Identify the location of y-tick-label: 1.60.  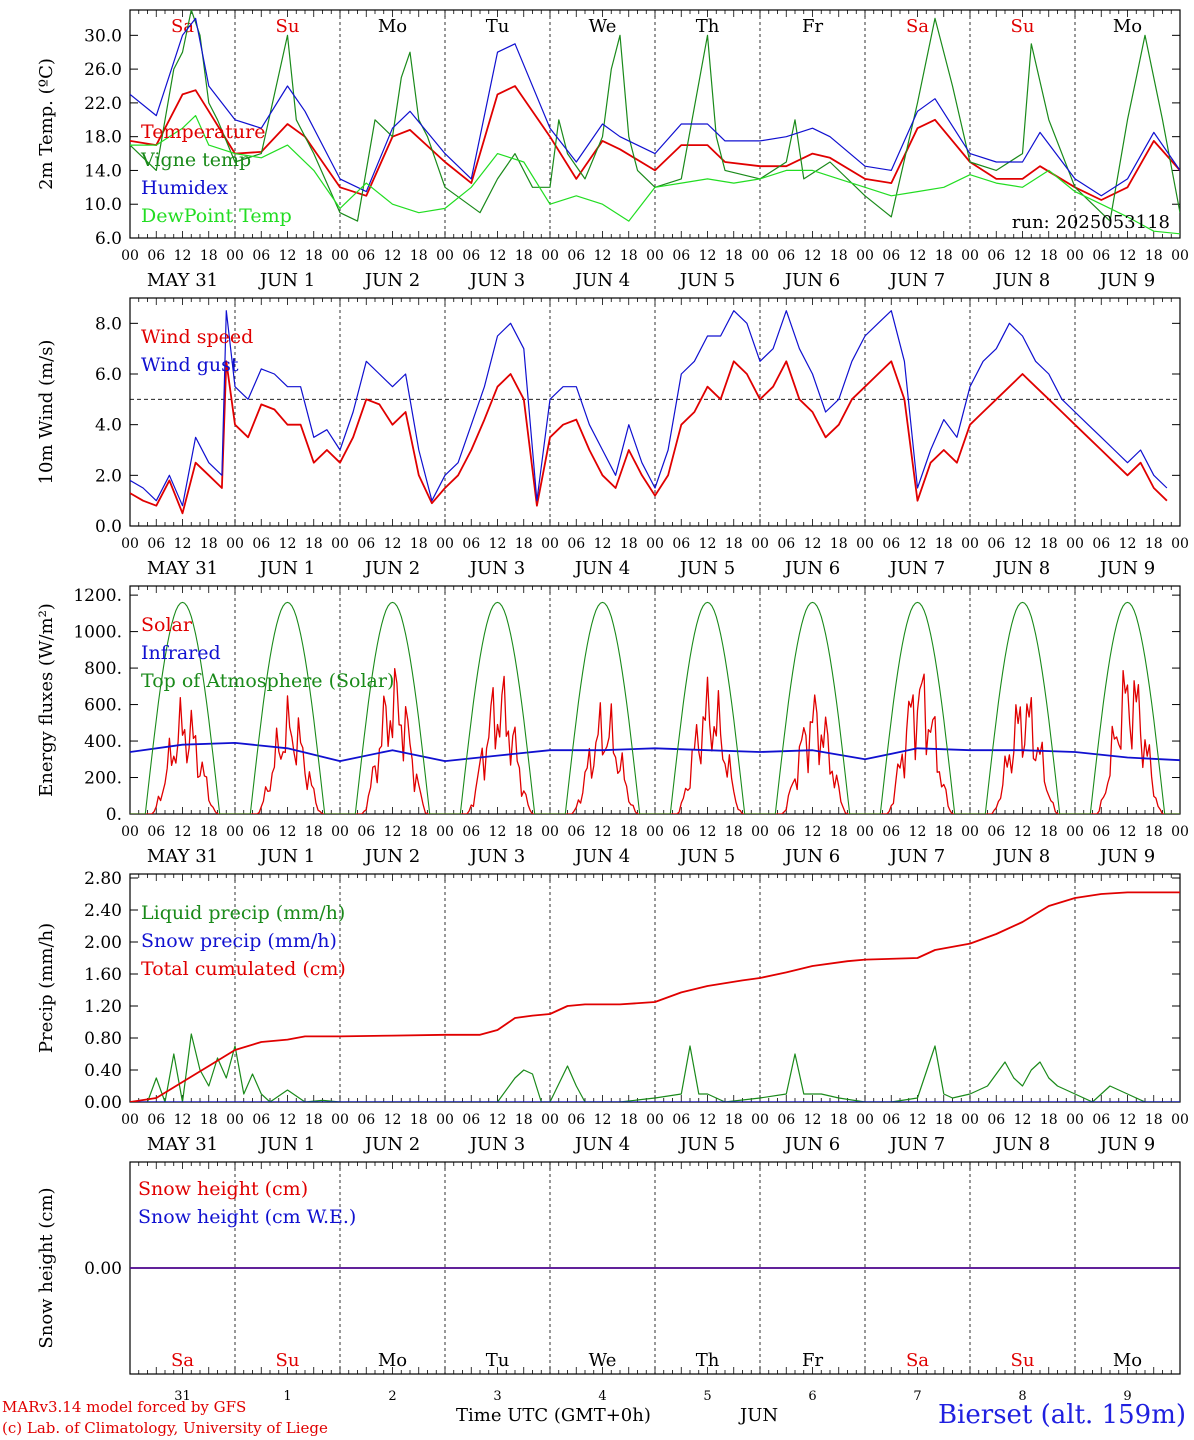
(103, 975).